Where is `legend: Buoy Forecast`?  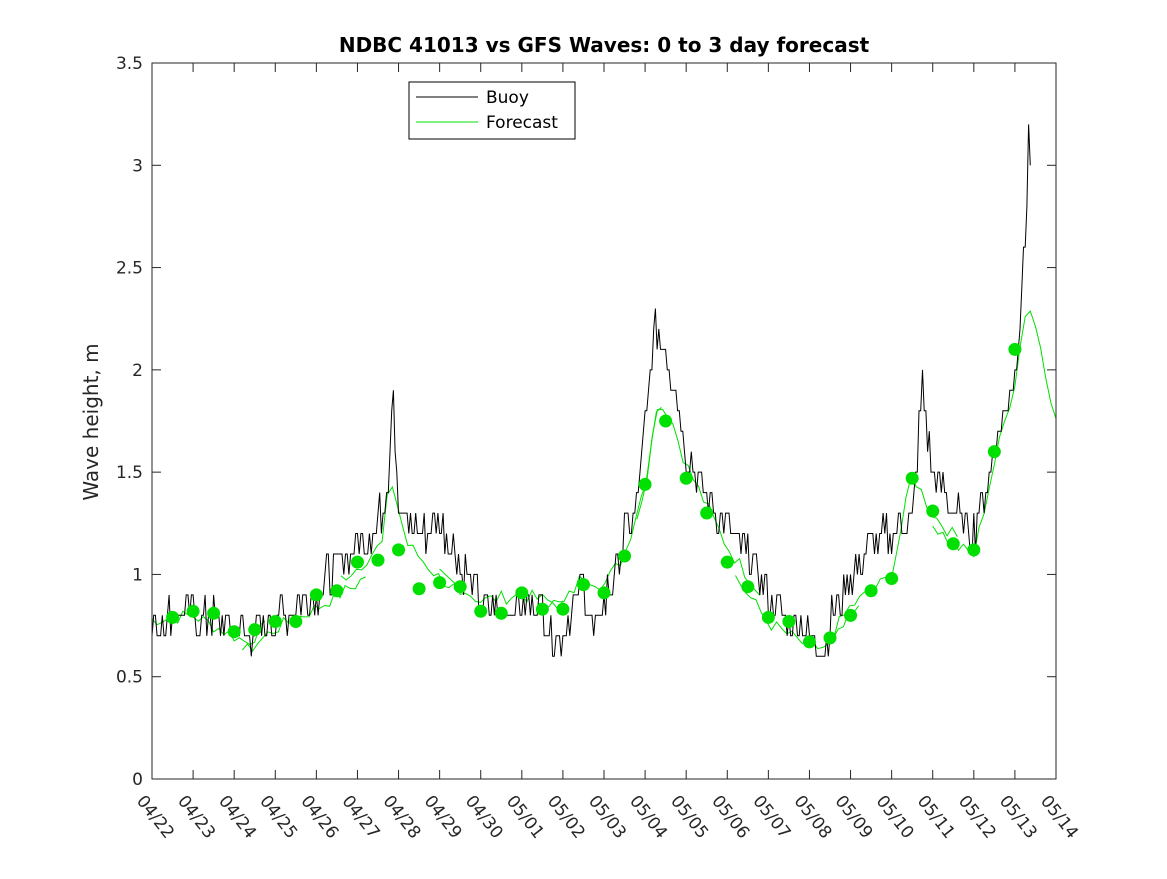
legend: Buoy Forecast is located at coordinates (492, 110).